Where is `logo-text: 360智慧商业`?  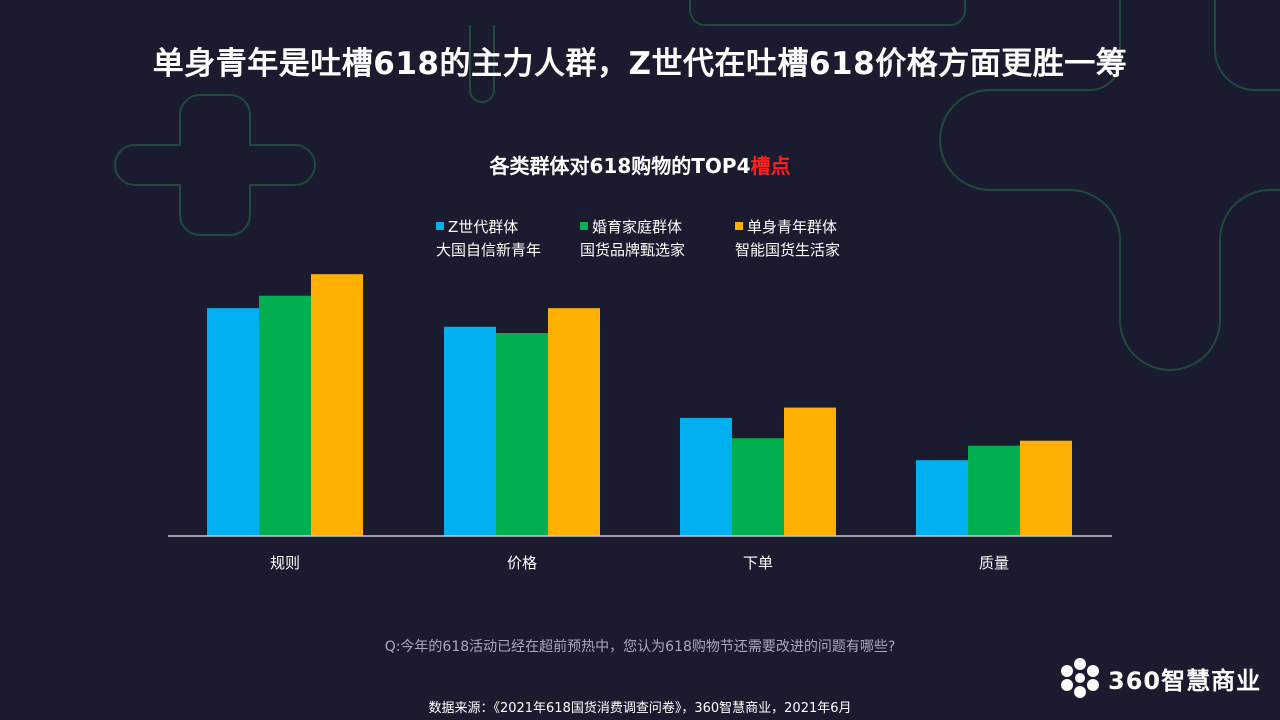 logo-text: 360智慧商业 is located at coordinates (1185, 680).